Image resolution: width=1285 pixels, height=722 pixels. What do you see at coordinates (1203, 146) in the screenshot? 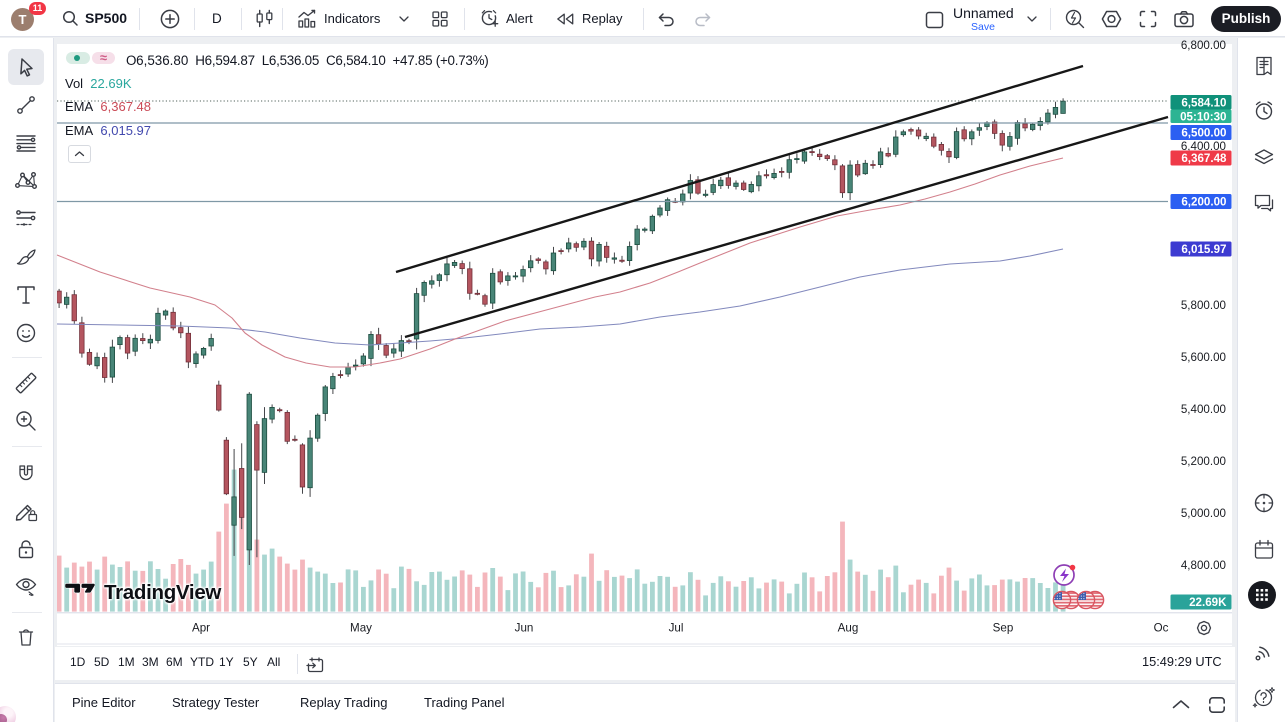
I see `svg-text: 6,400.00` at bounding box center [1203, 146].